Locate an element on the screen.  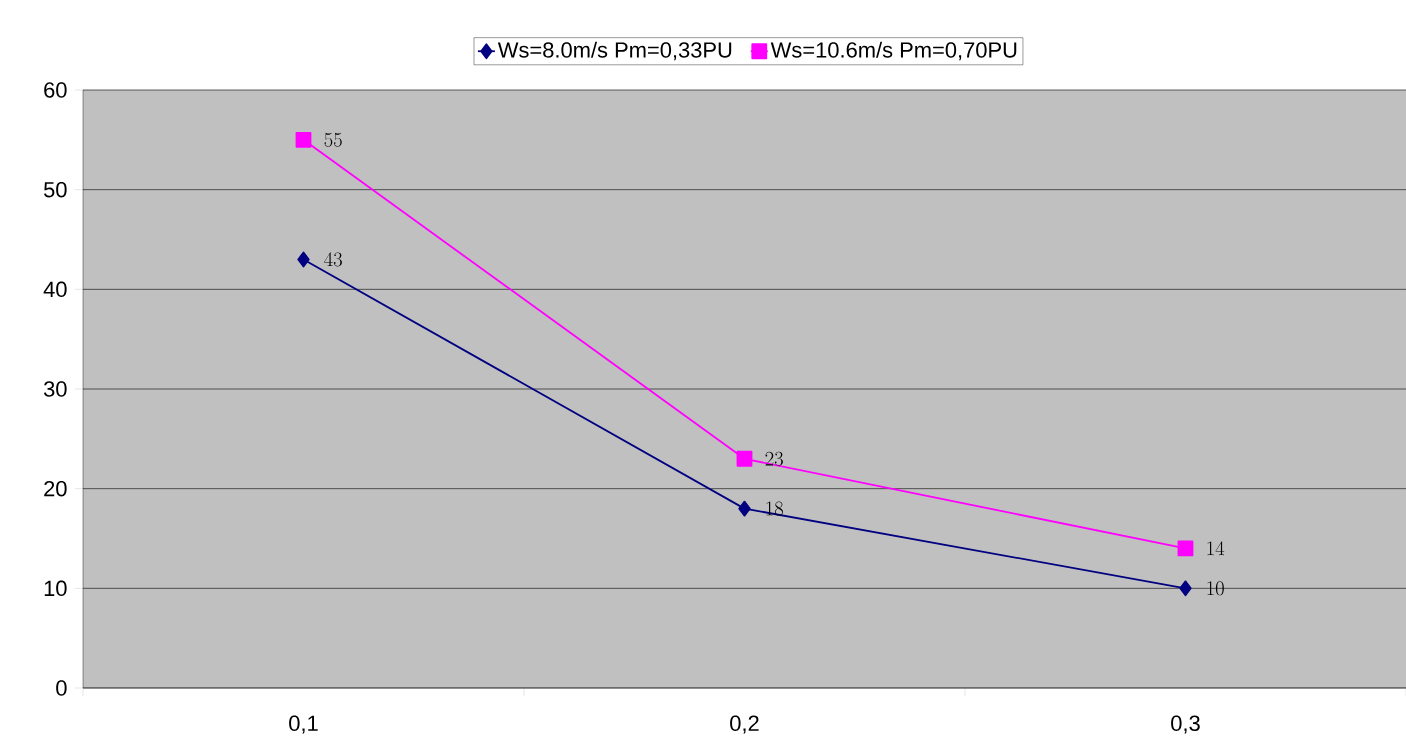
y-tick-label: 30 is located at coordinates (55, 389).